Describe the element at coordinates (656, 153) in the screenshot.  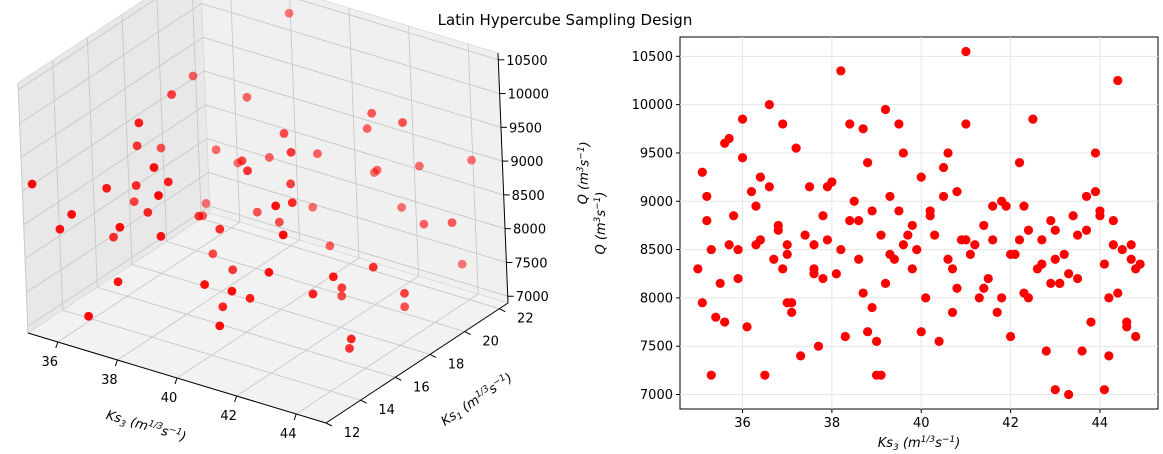
I see `y-tick-label: 9500` at that location.